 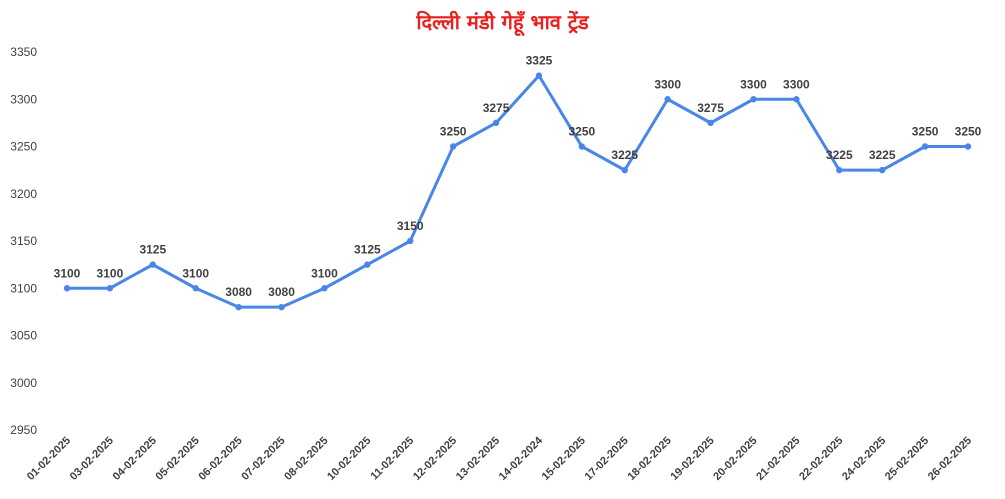 What do you see at coordinates (23, 147) in the screenshot?
I see `y-tick-label: 3250` at bounding box center [23, 147].